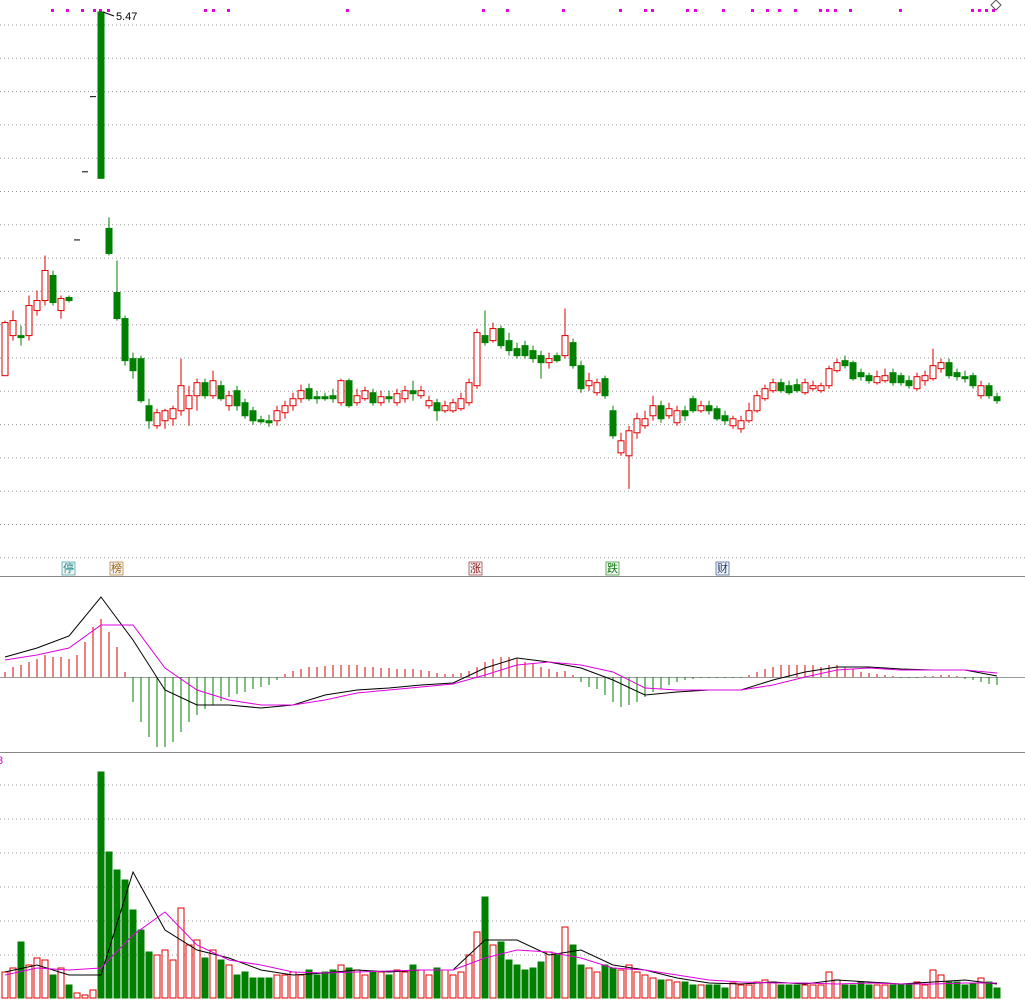  Describe the element at coordinates (116, 568) in the screenshot. I see `event-marker: 榜` at that location.